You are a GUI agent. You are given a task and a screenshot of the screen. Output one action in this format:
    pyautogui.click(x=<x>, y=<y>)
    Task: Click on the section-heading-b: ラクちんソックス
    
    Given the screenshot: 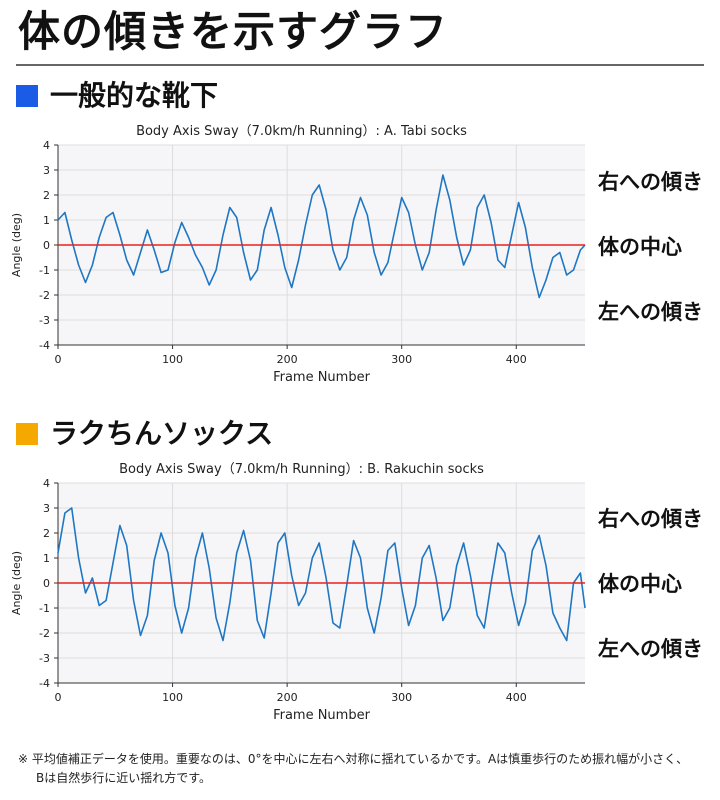 What is the action you would take?
    pyautogui.click(x=144, y=434)
    